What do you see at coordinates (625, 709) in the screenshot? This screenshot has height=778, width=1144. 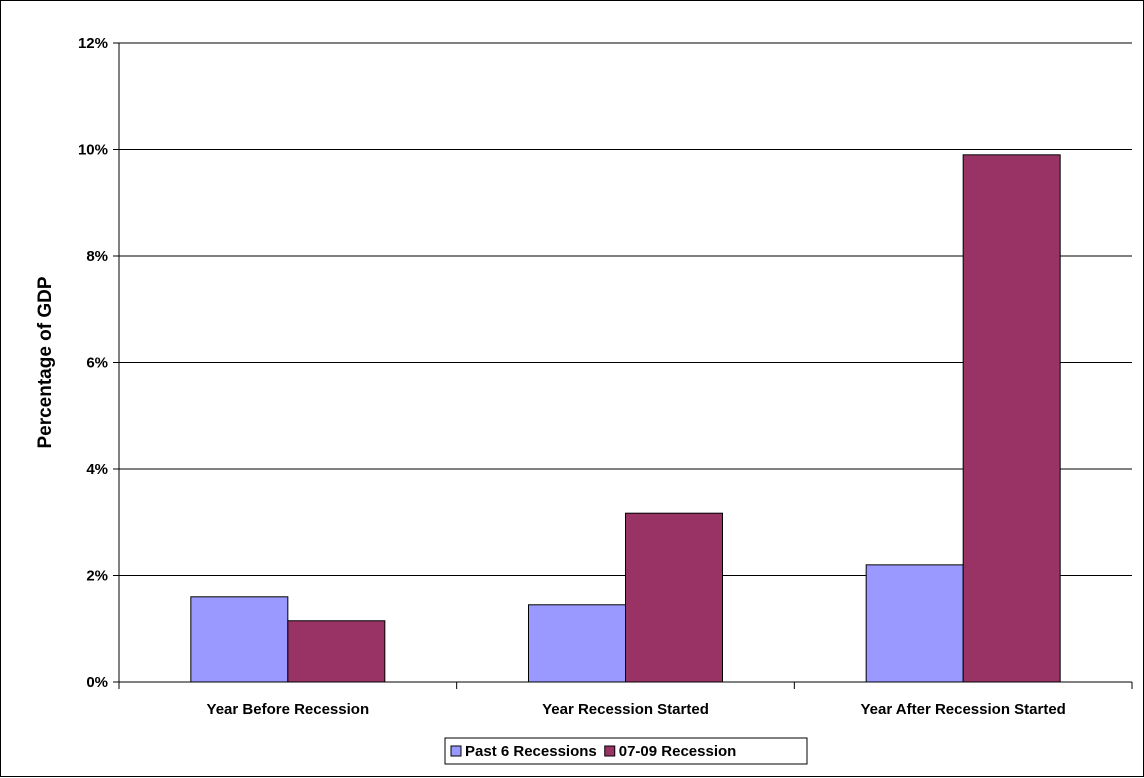 I see `x-category-label: Year Recession Started` at bounding box center [625, 709].